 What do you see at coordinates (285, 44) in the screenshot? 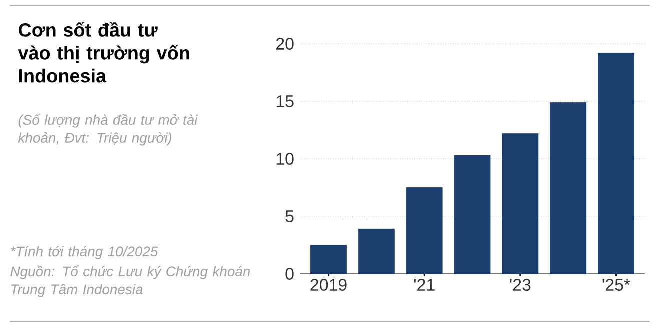
I see `y-tick-label: 20` at bounding box center [285, 44].